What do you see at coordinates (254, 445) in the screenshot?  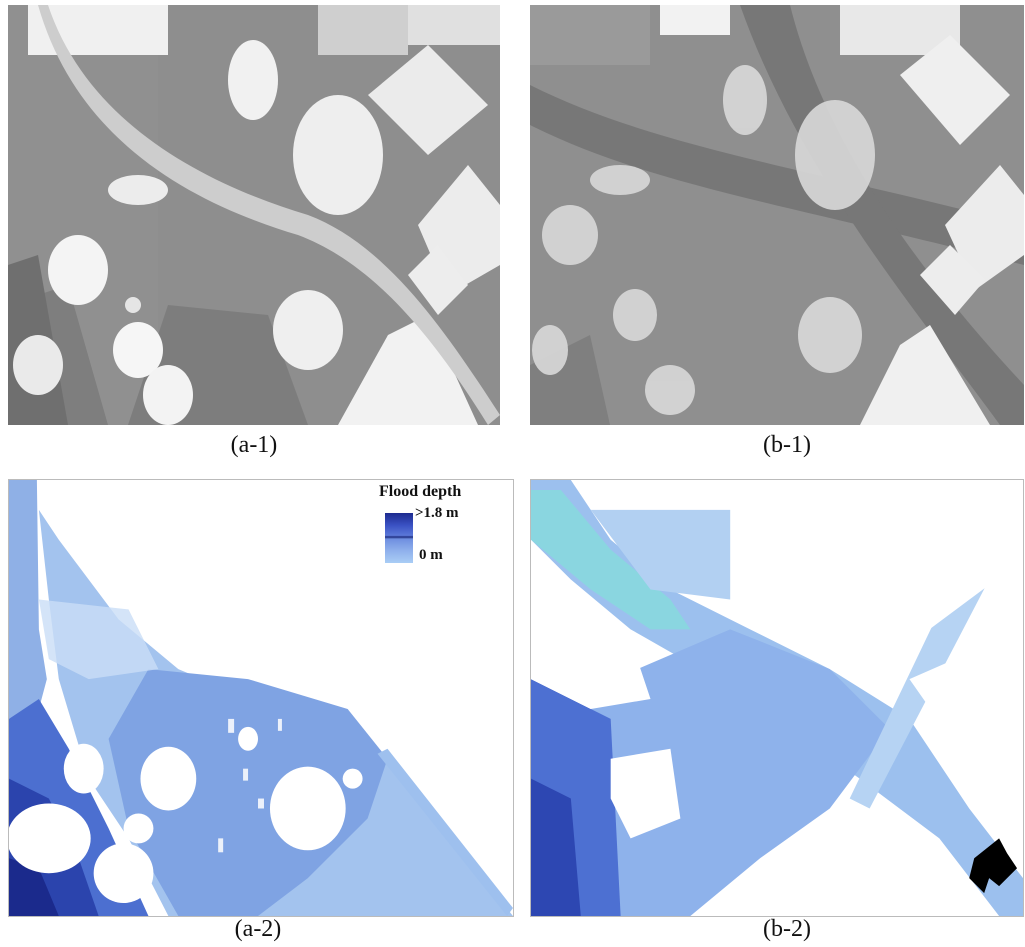 I see `caption-a1: (a-1)` at bounding box center [254, 445].